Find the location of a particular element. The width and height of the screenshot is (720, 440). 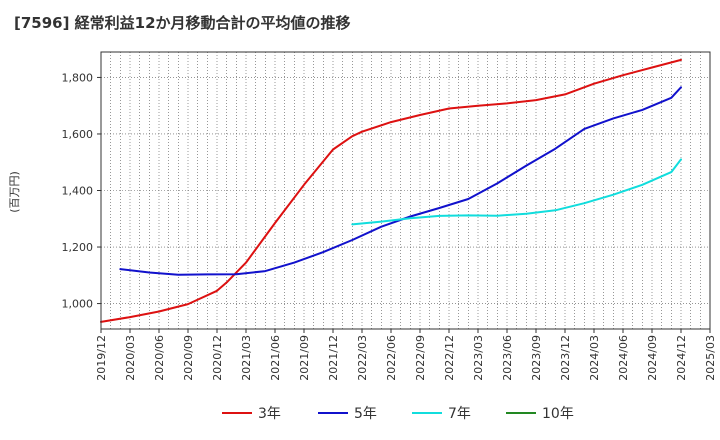

x-tick-label: 2025/03 is located at coordinates (710, 358).